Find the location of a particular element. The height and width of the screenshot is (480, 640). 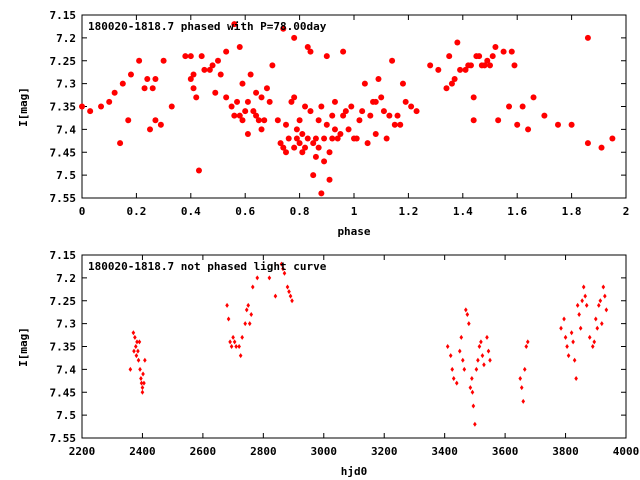

phased-xtick-label: 1.8 is located at coordinates (572, 211).